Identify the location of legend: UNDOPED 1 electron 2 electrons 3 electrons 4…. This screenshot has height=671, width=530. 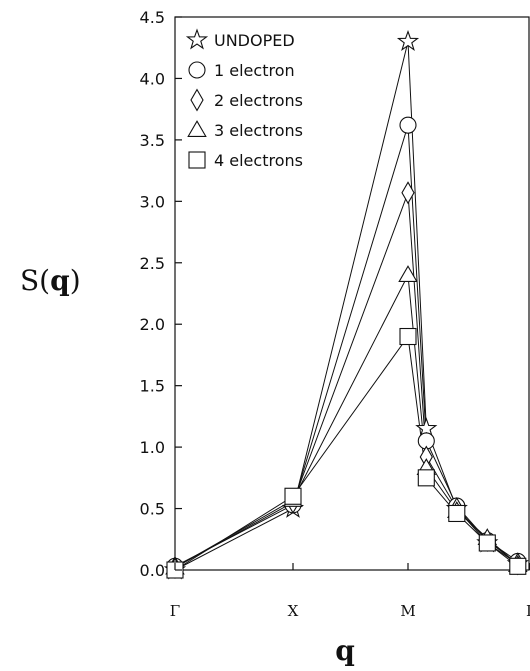
(244, 99).